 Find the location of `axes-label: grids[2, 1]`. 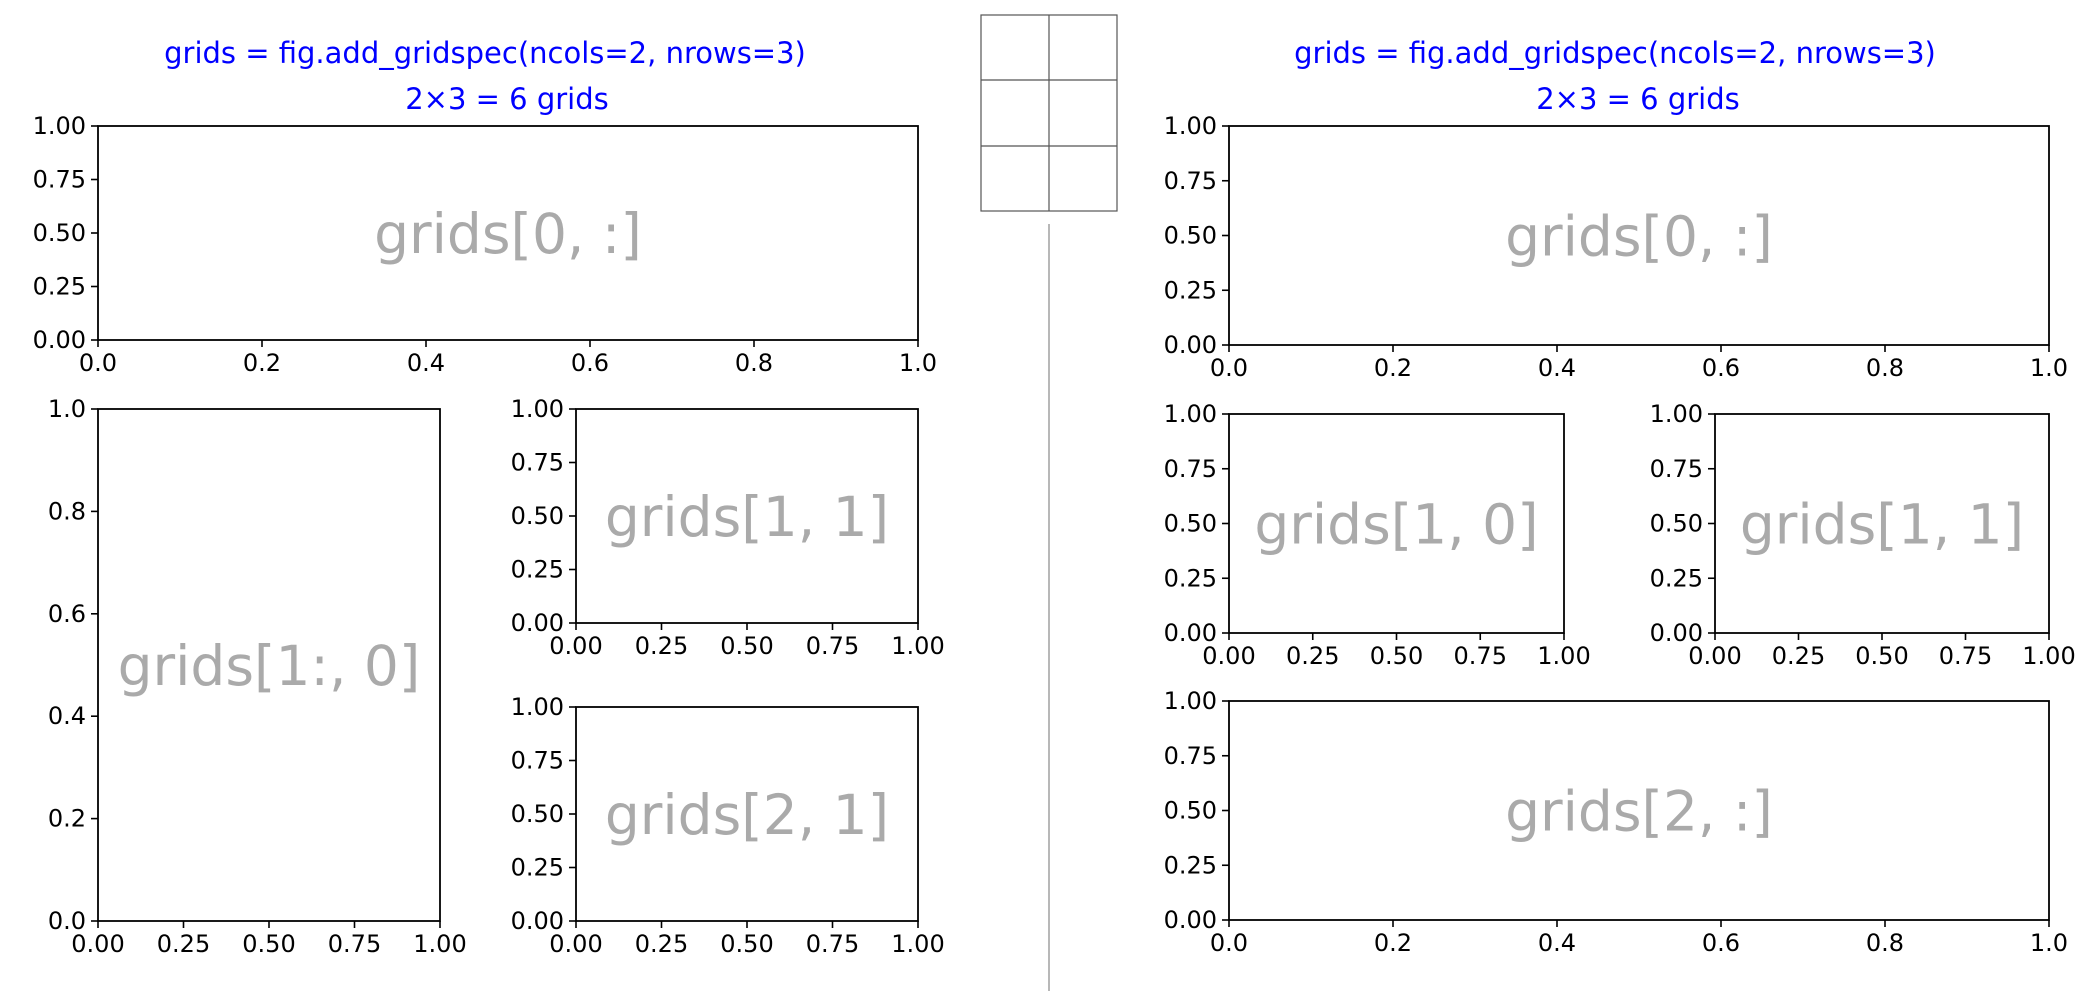

axes-label: grids[2, 1] is located at coordinates (747, 815).